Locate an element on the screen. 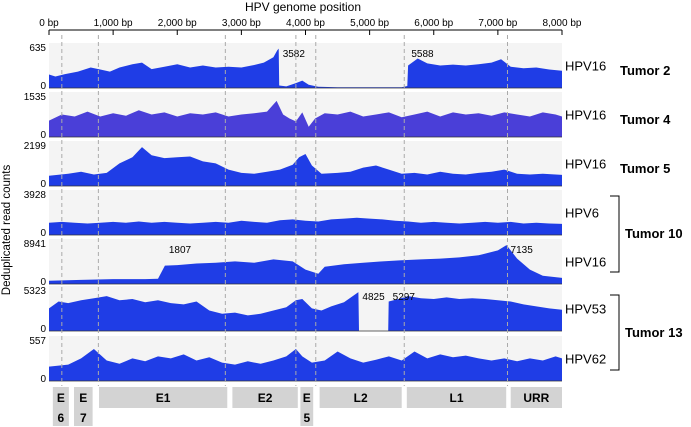 Image resolution: width=691 pixels, height=427 pixels. coverage-track: 557 0 is located at coordinates (295, 360).